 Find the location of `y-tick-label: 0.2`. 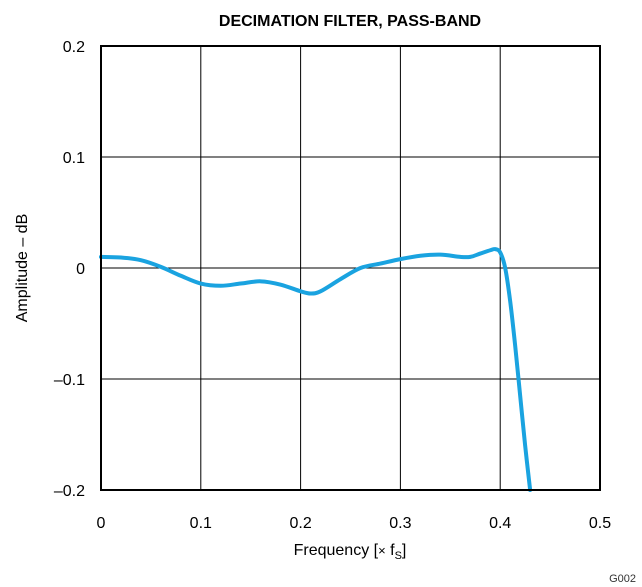

y-tick-label: 0.2 is located at coordinates (74, 47).